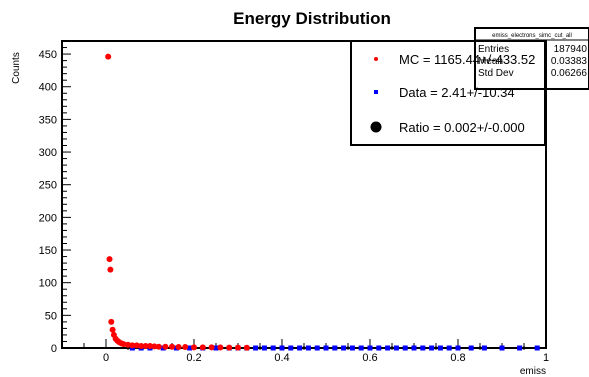 This screenshot has width=589, height=377. Describe the element at coordinates (533, 371) in the screenshot. I see `x-axis-label: emiss` at that location.